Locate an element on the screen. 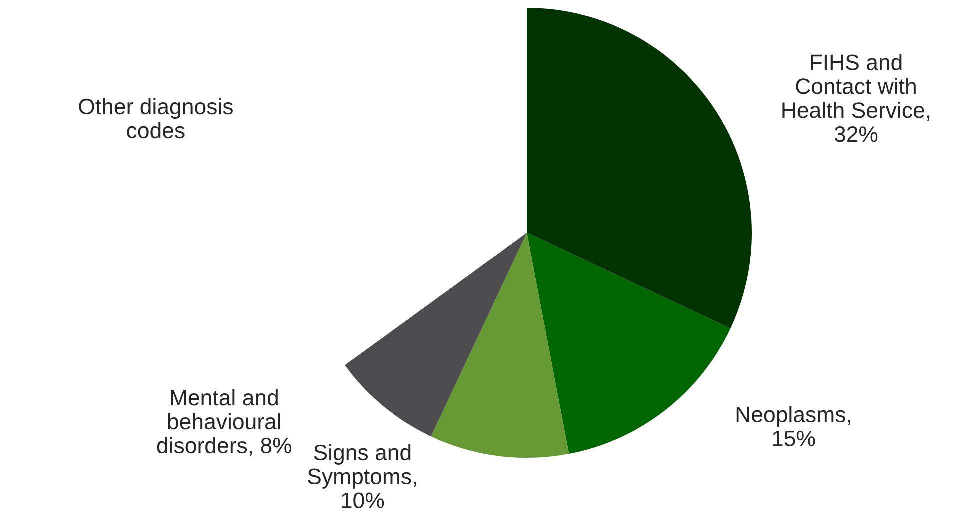  slice-label: Neoplasms, 15% is located at coordinates (793, 426).